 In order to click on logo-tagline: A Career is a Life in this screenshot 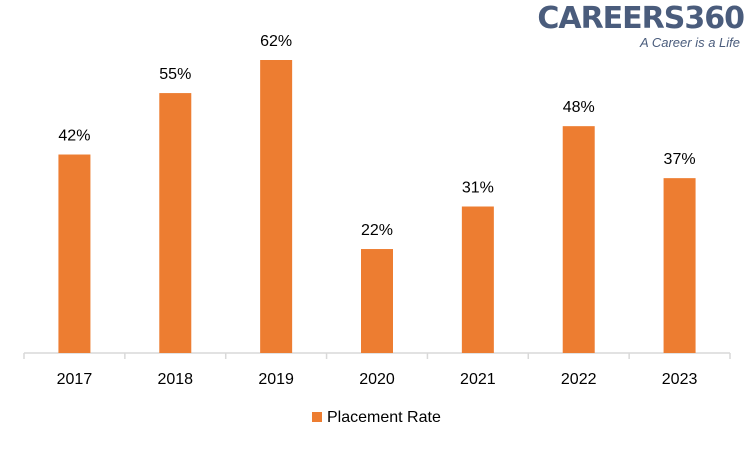, I will do `click(690, 42)`.